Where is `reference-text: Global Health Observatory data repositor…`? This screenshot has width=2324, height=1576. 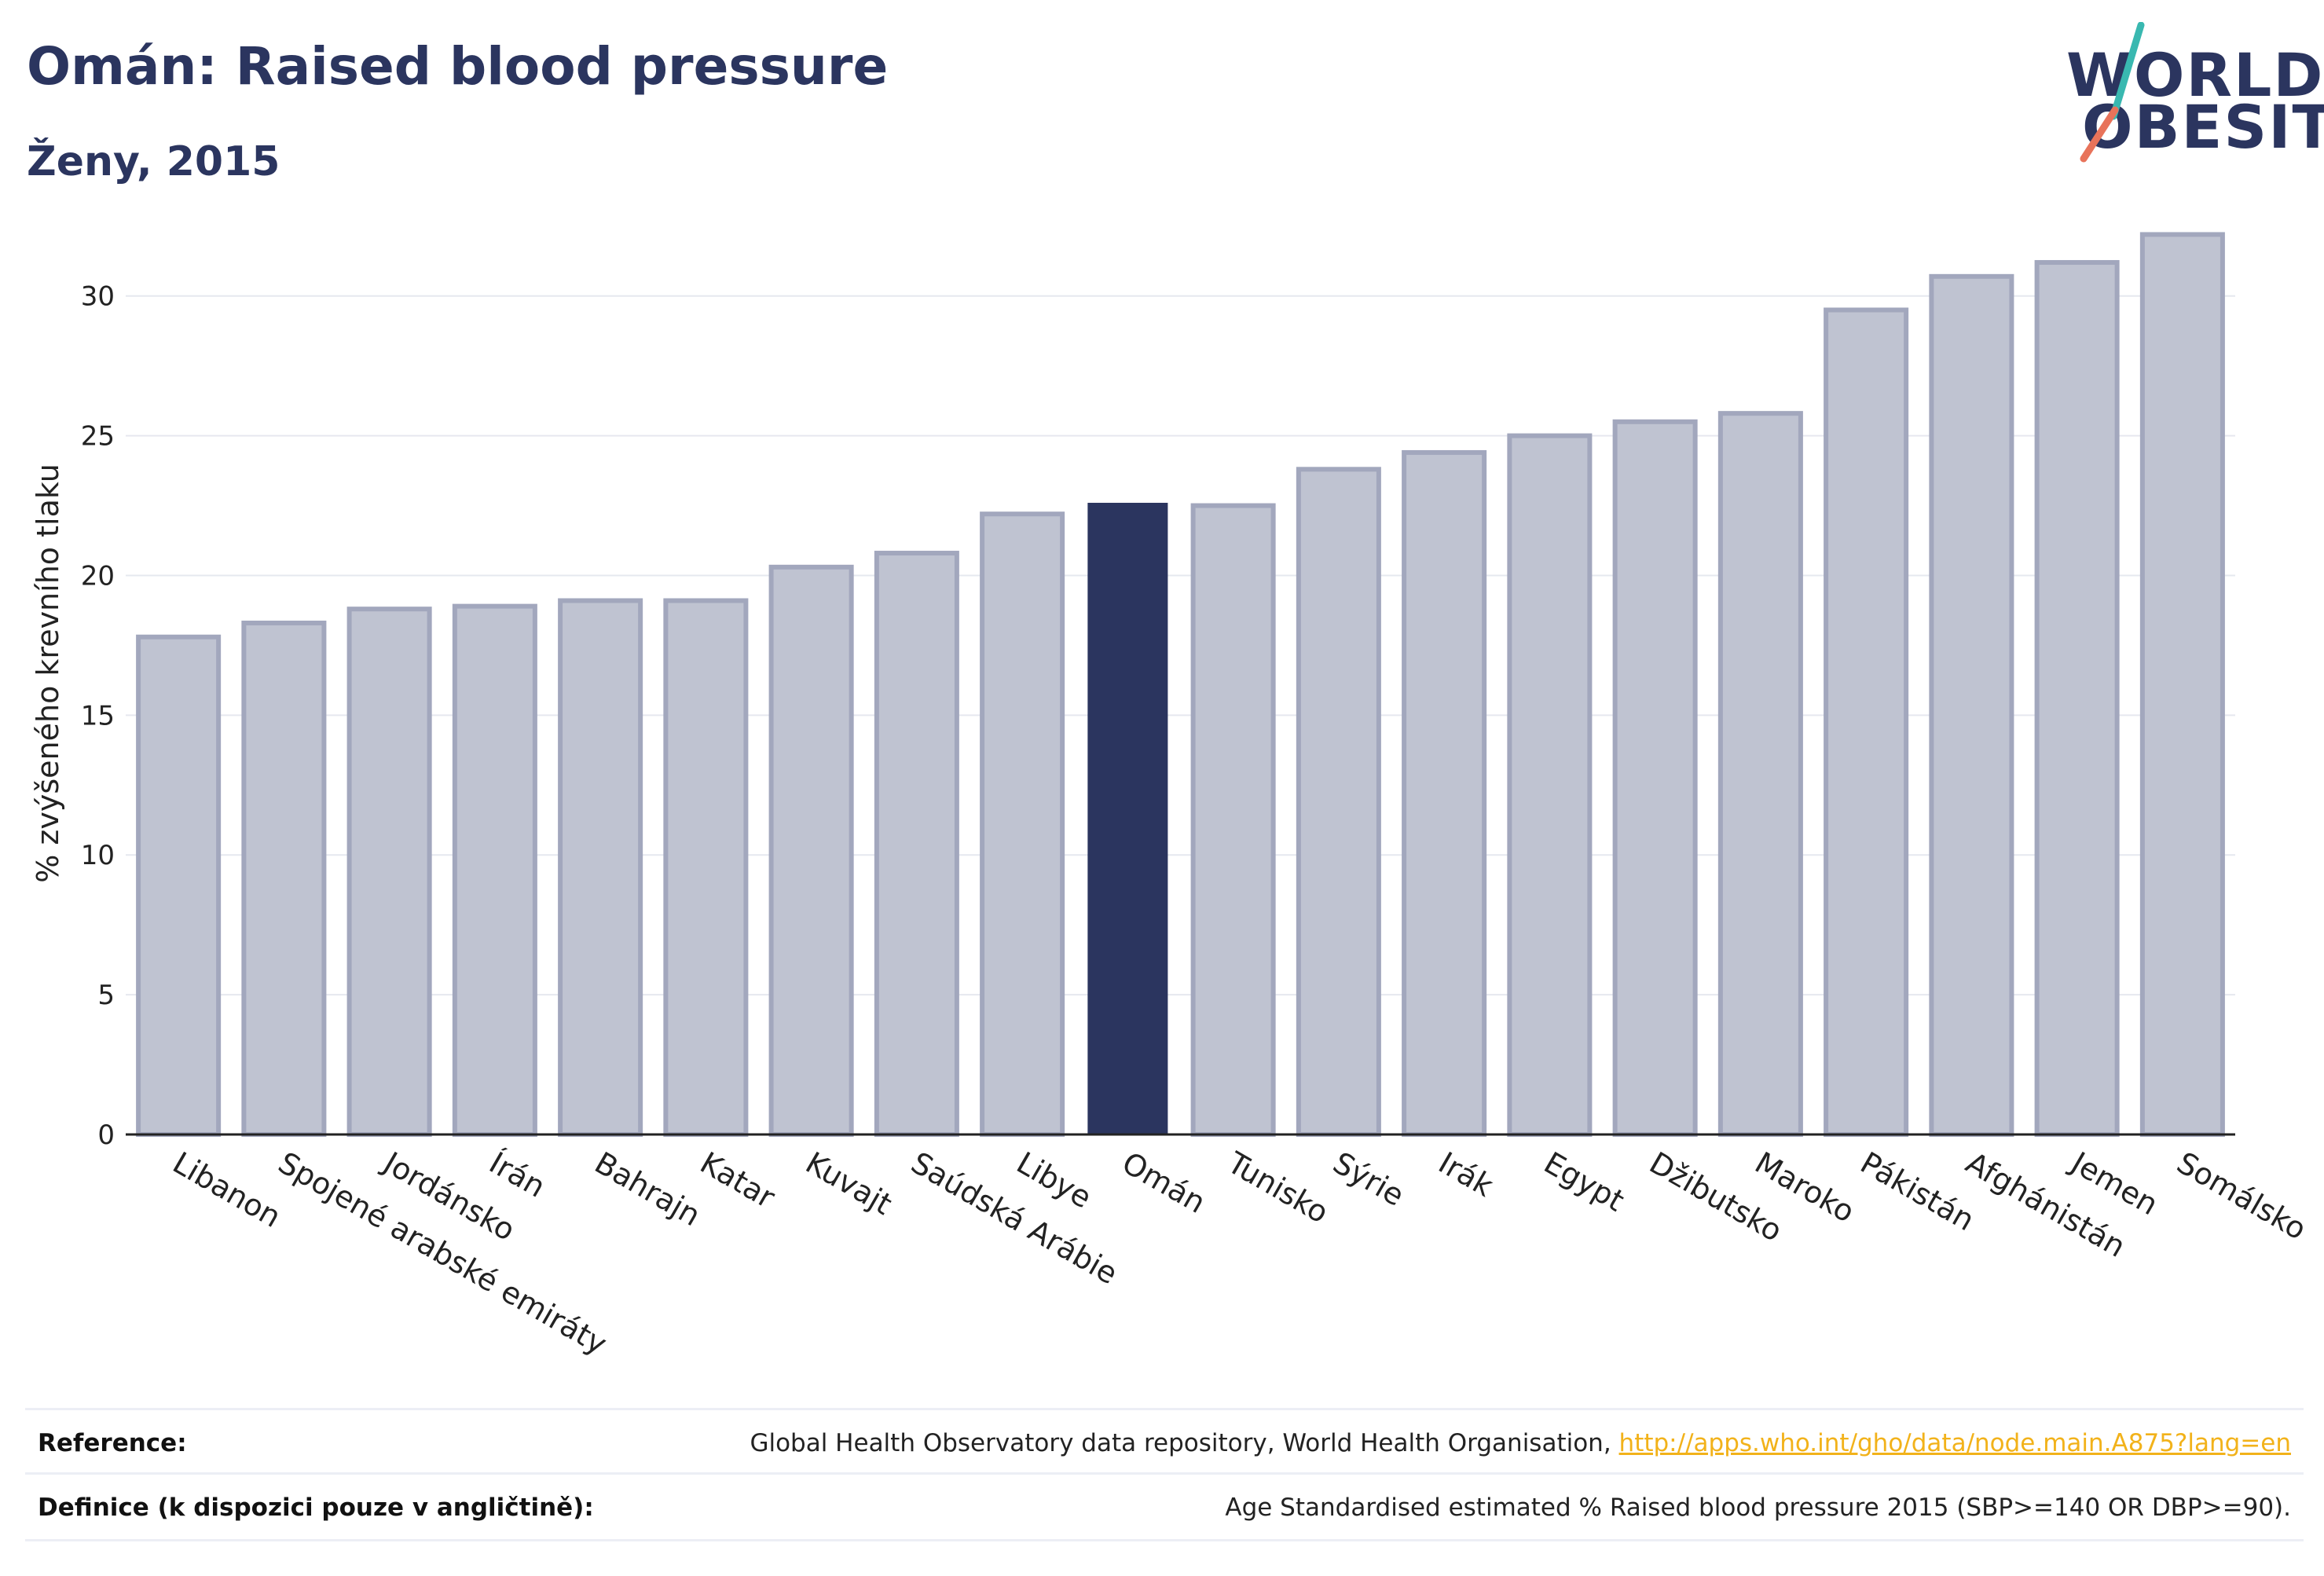
reference-text: Global Health Observatory data repositor… is located at coordinates (1184, 1443).